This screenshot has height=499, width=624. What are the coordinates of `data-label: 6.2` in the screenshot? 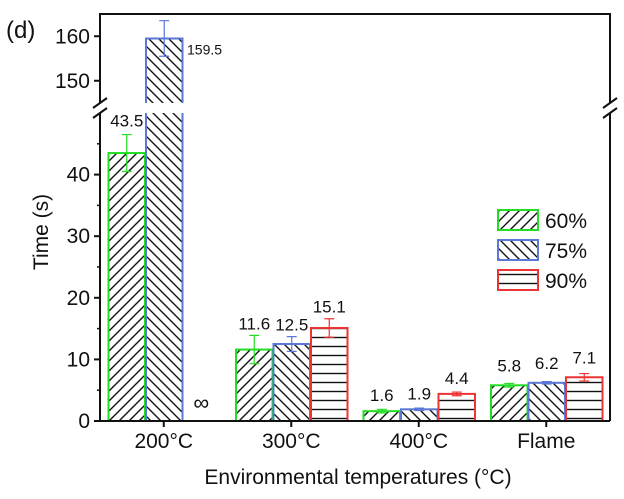 It's located at (547, 363).